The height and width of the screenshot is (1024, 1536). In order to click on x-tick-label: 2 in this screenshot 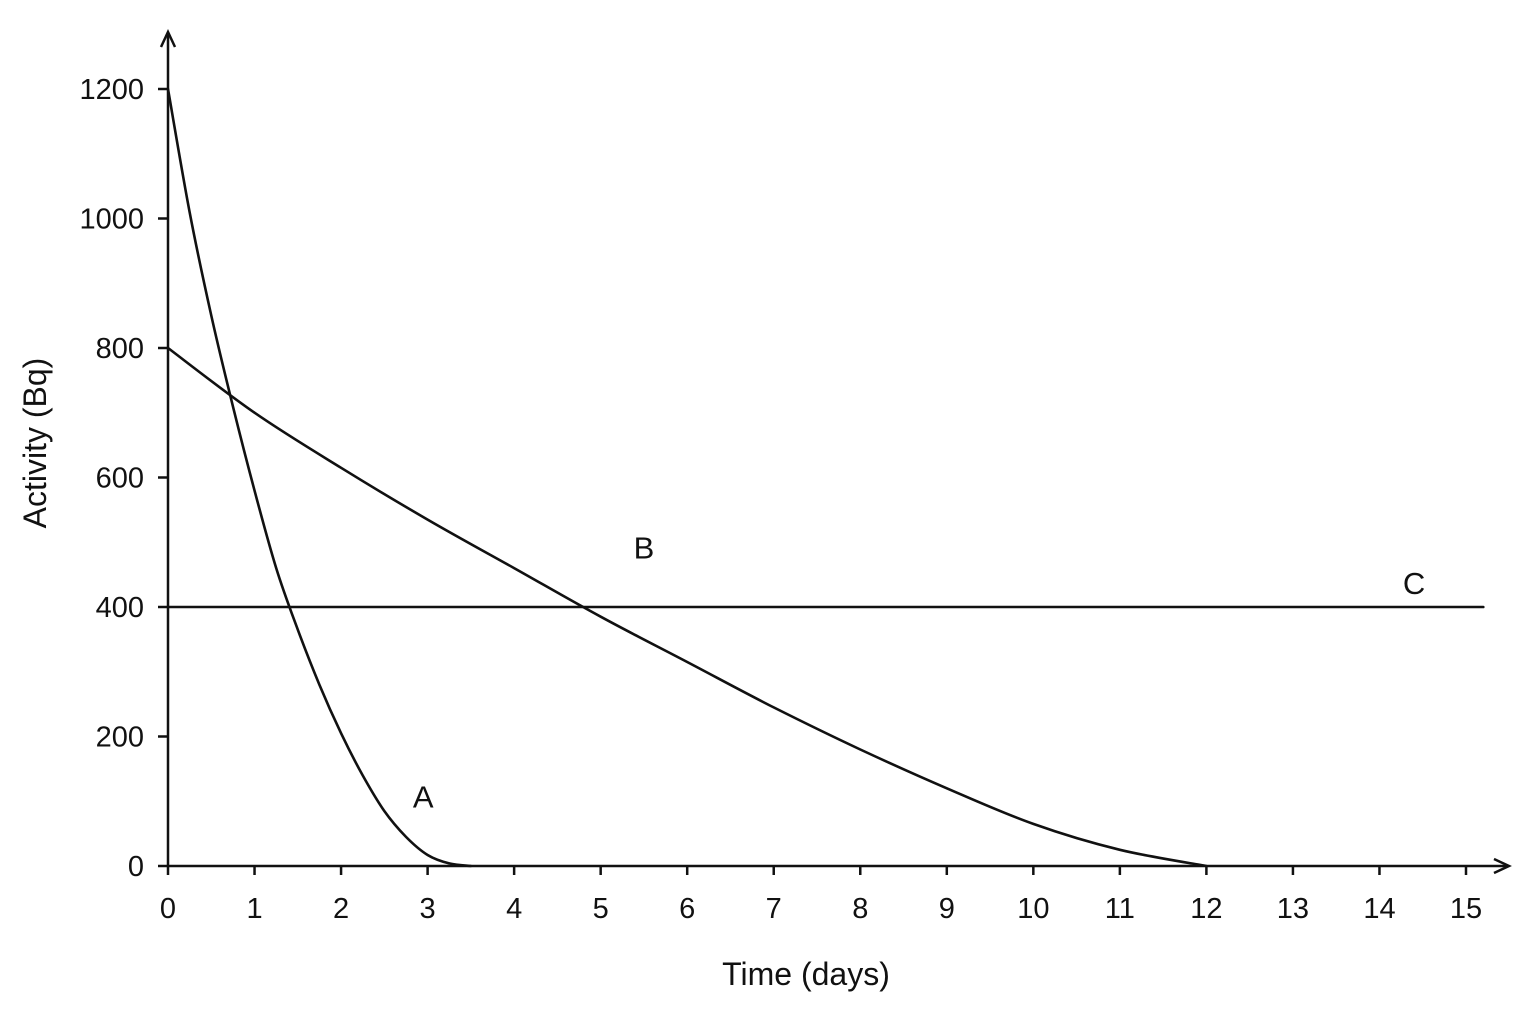, I will do `click(341, 909)`.